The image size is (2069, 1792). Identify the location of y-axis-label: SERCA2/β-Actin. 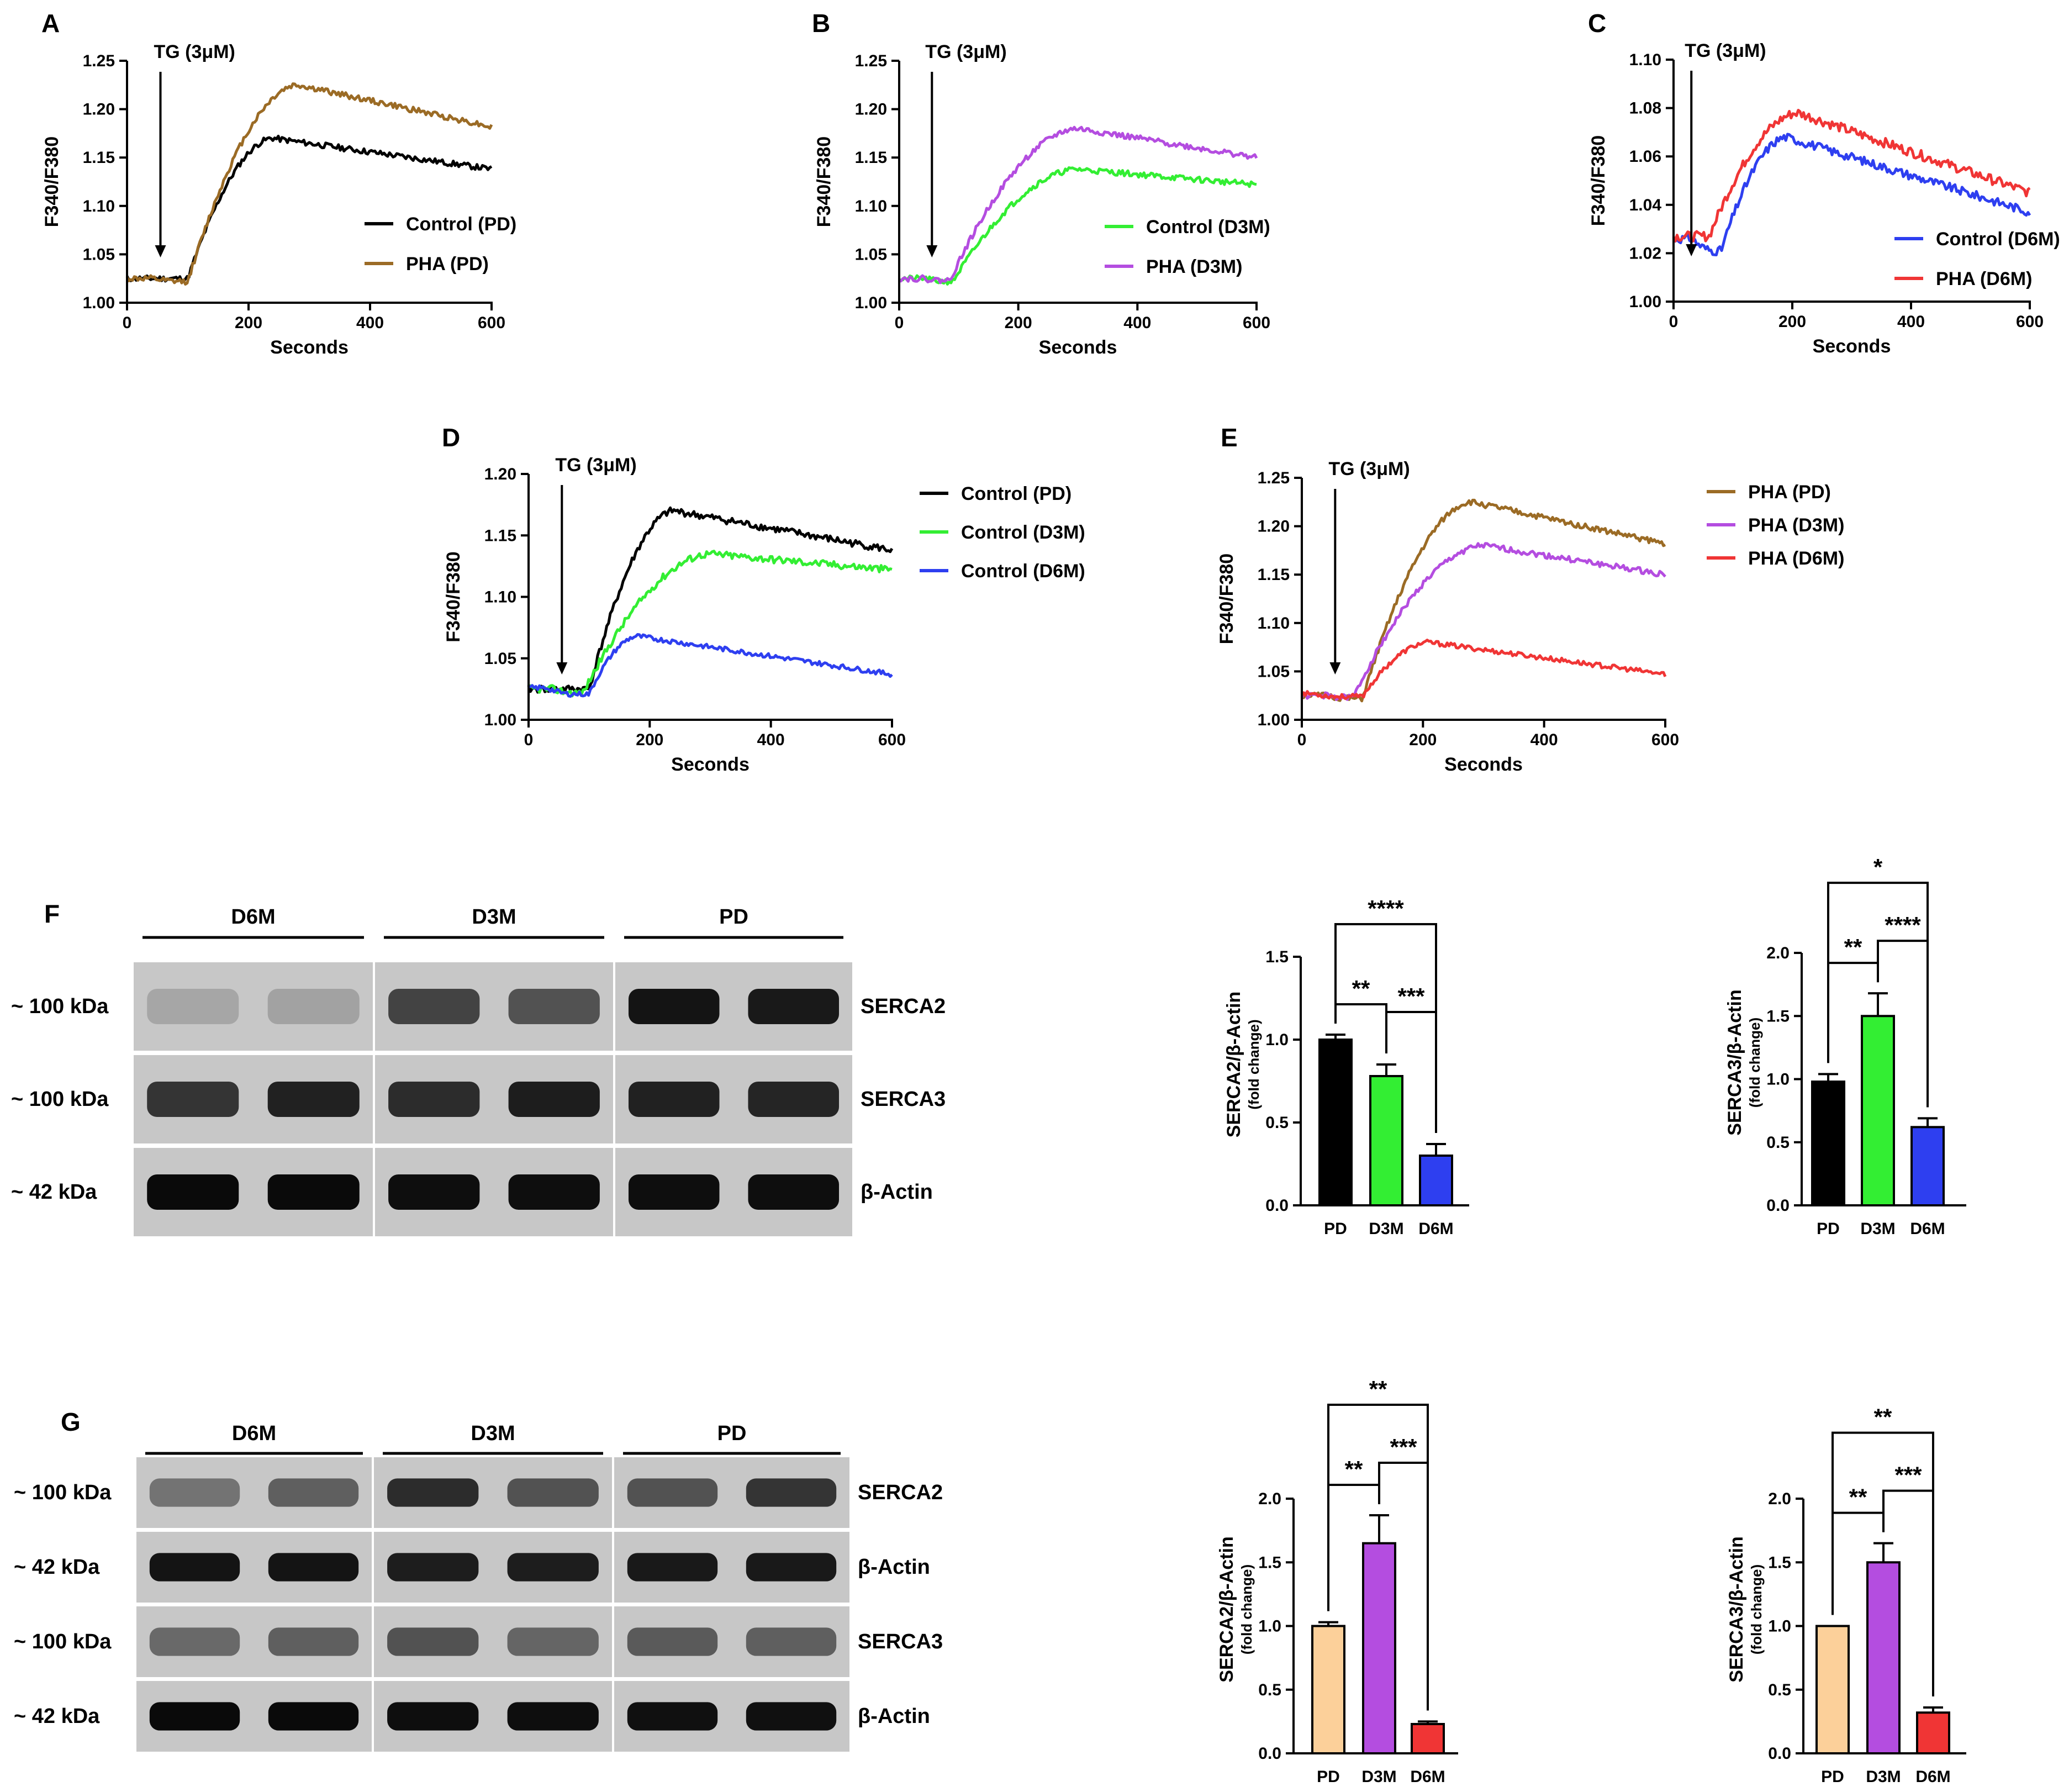
(1226, 1609).